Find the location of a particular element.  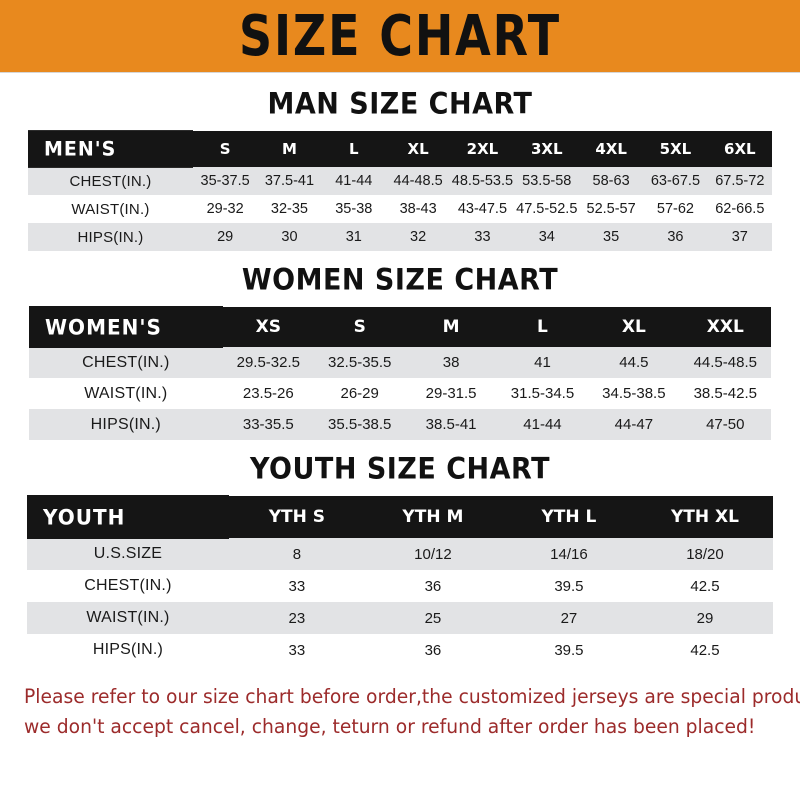

man-size-header-4xl: 4XL is located at coordinates (611, 149).